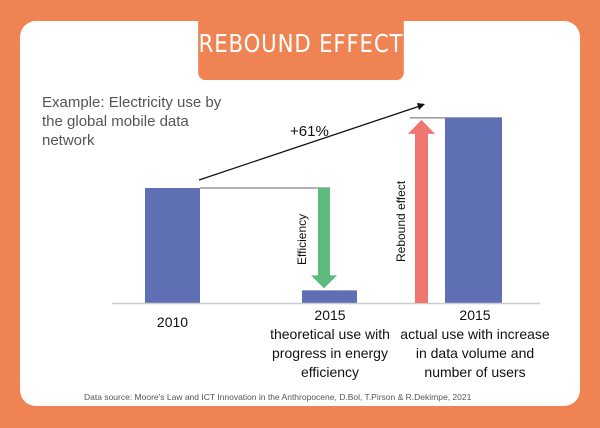 This screenshot has height=428, width=600. What do you see at coordinates (324, 282) in the screenshot?
I see `efficiency-arrowhead` at bounding box center [324, 282].